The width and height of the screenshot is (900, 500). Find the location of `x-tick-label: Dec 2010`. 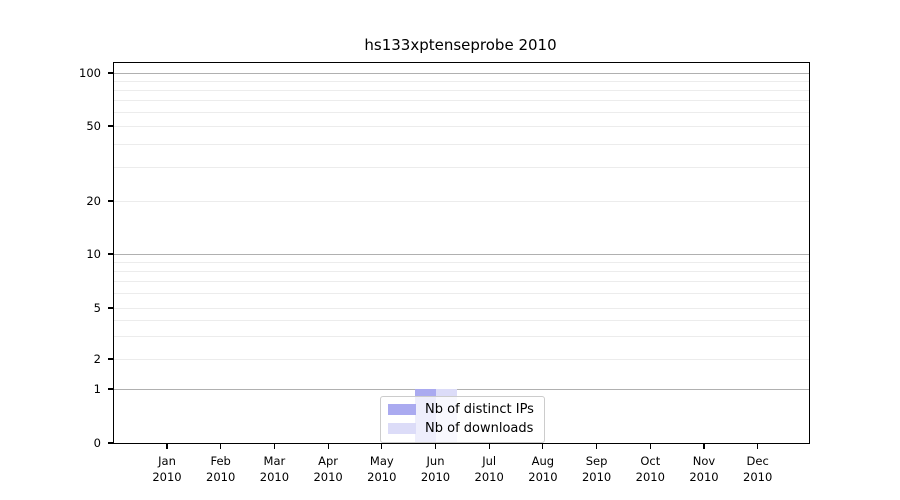

x-tick-label: Dec 2010 is located at coordinates (758, 469).